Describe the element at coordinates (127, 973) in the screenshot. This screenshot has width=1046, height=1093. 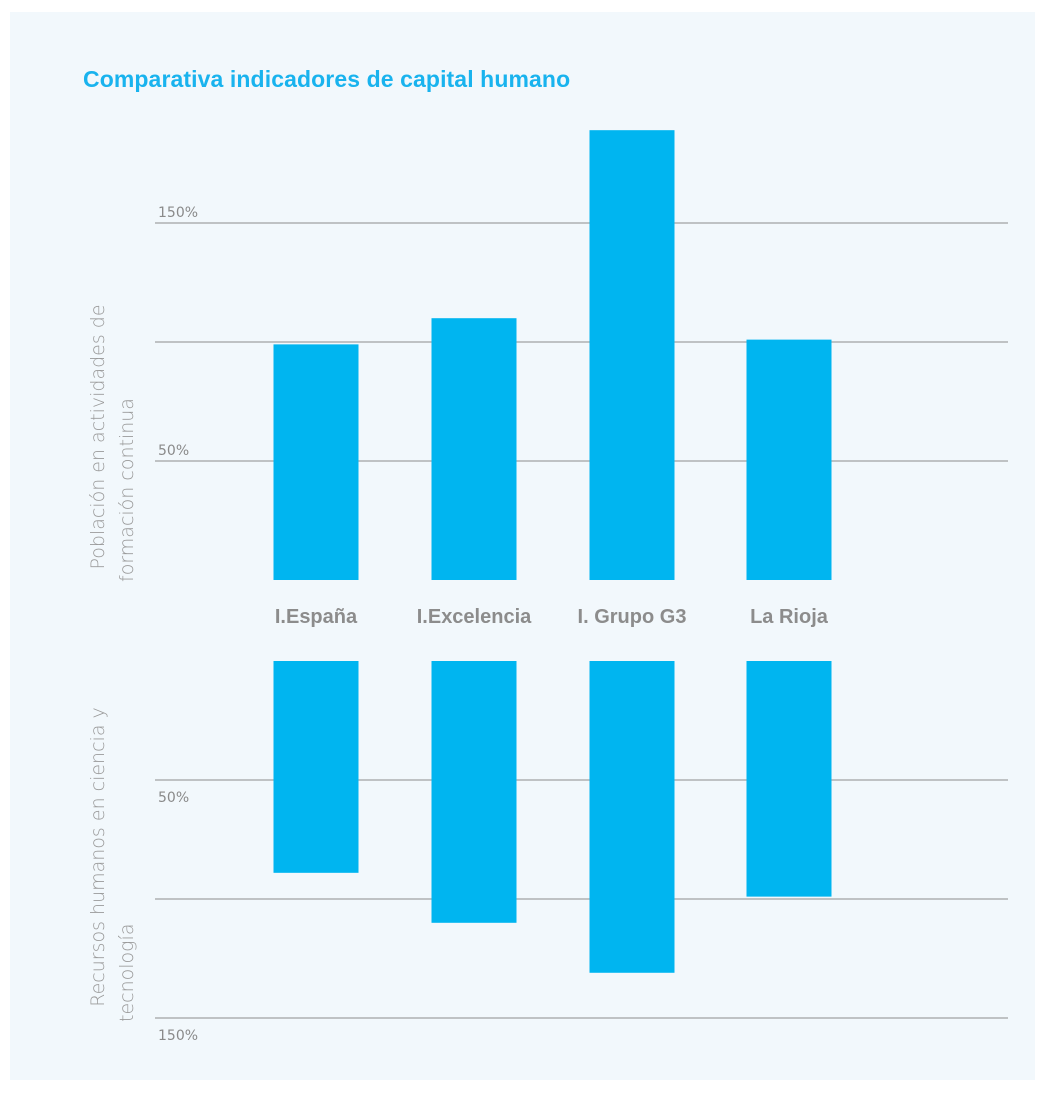
I see `y-axis-label-line-2-p2: tecnología` at that location.